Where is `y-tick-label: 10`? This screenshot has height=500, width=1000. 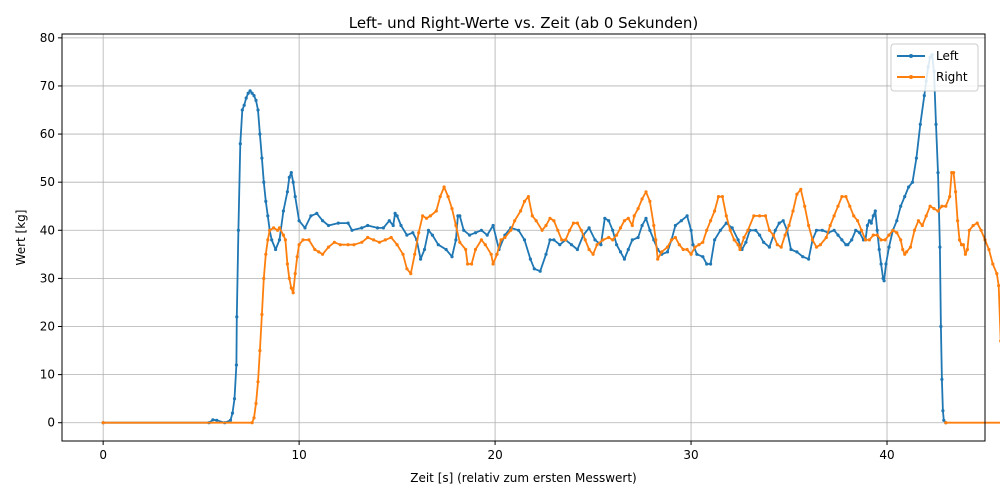
y-tick-label: 10 is located at coordinates (47, 375).